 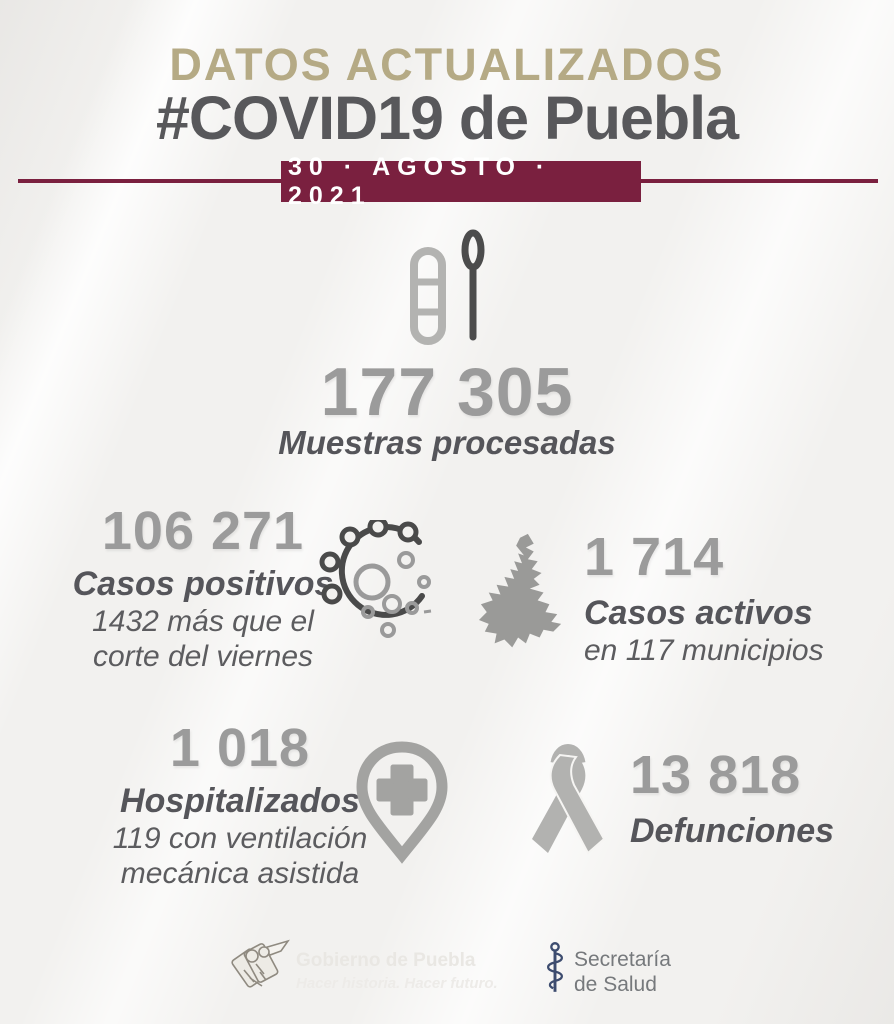 What do you see at coordinates (622, 972) in the screenshot?
I see `salud-wordmark: Secretaría de Salud` at bounding box center [622, 972].